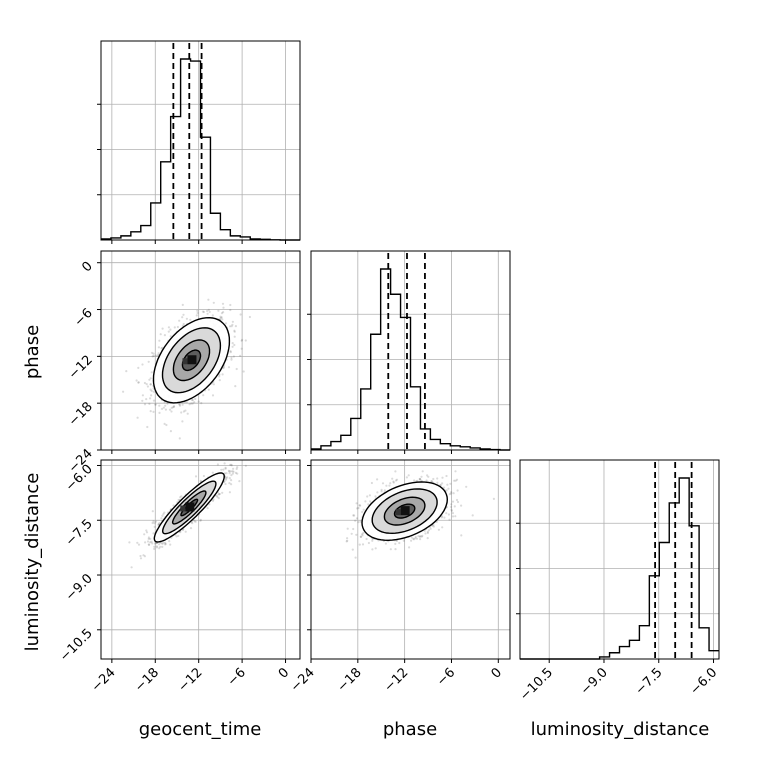 The height and width of the screenshot is (760, 760). Describe the element at coordinates (284, 673) in the screenshot. I see `x-tick-label: 0` at that location.